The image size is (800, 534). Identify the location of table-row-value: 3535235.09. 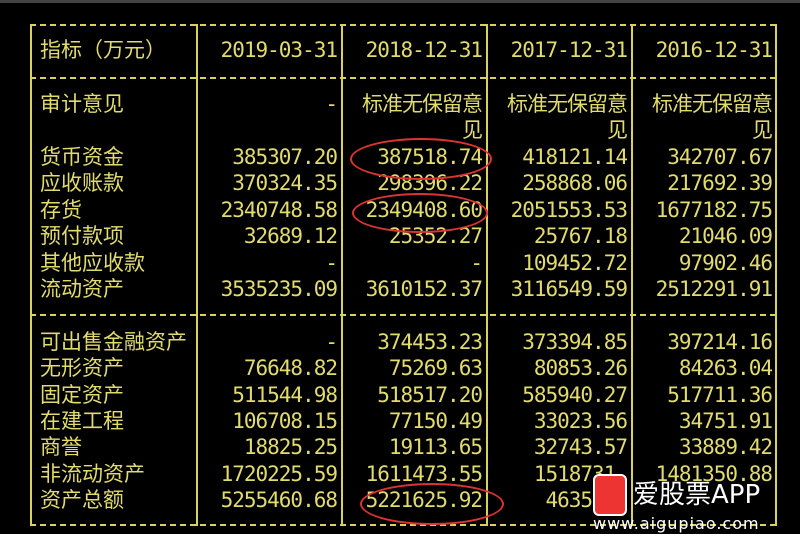
(279, 289).